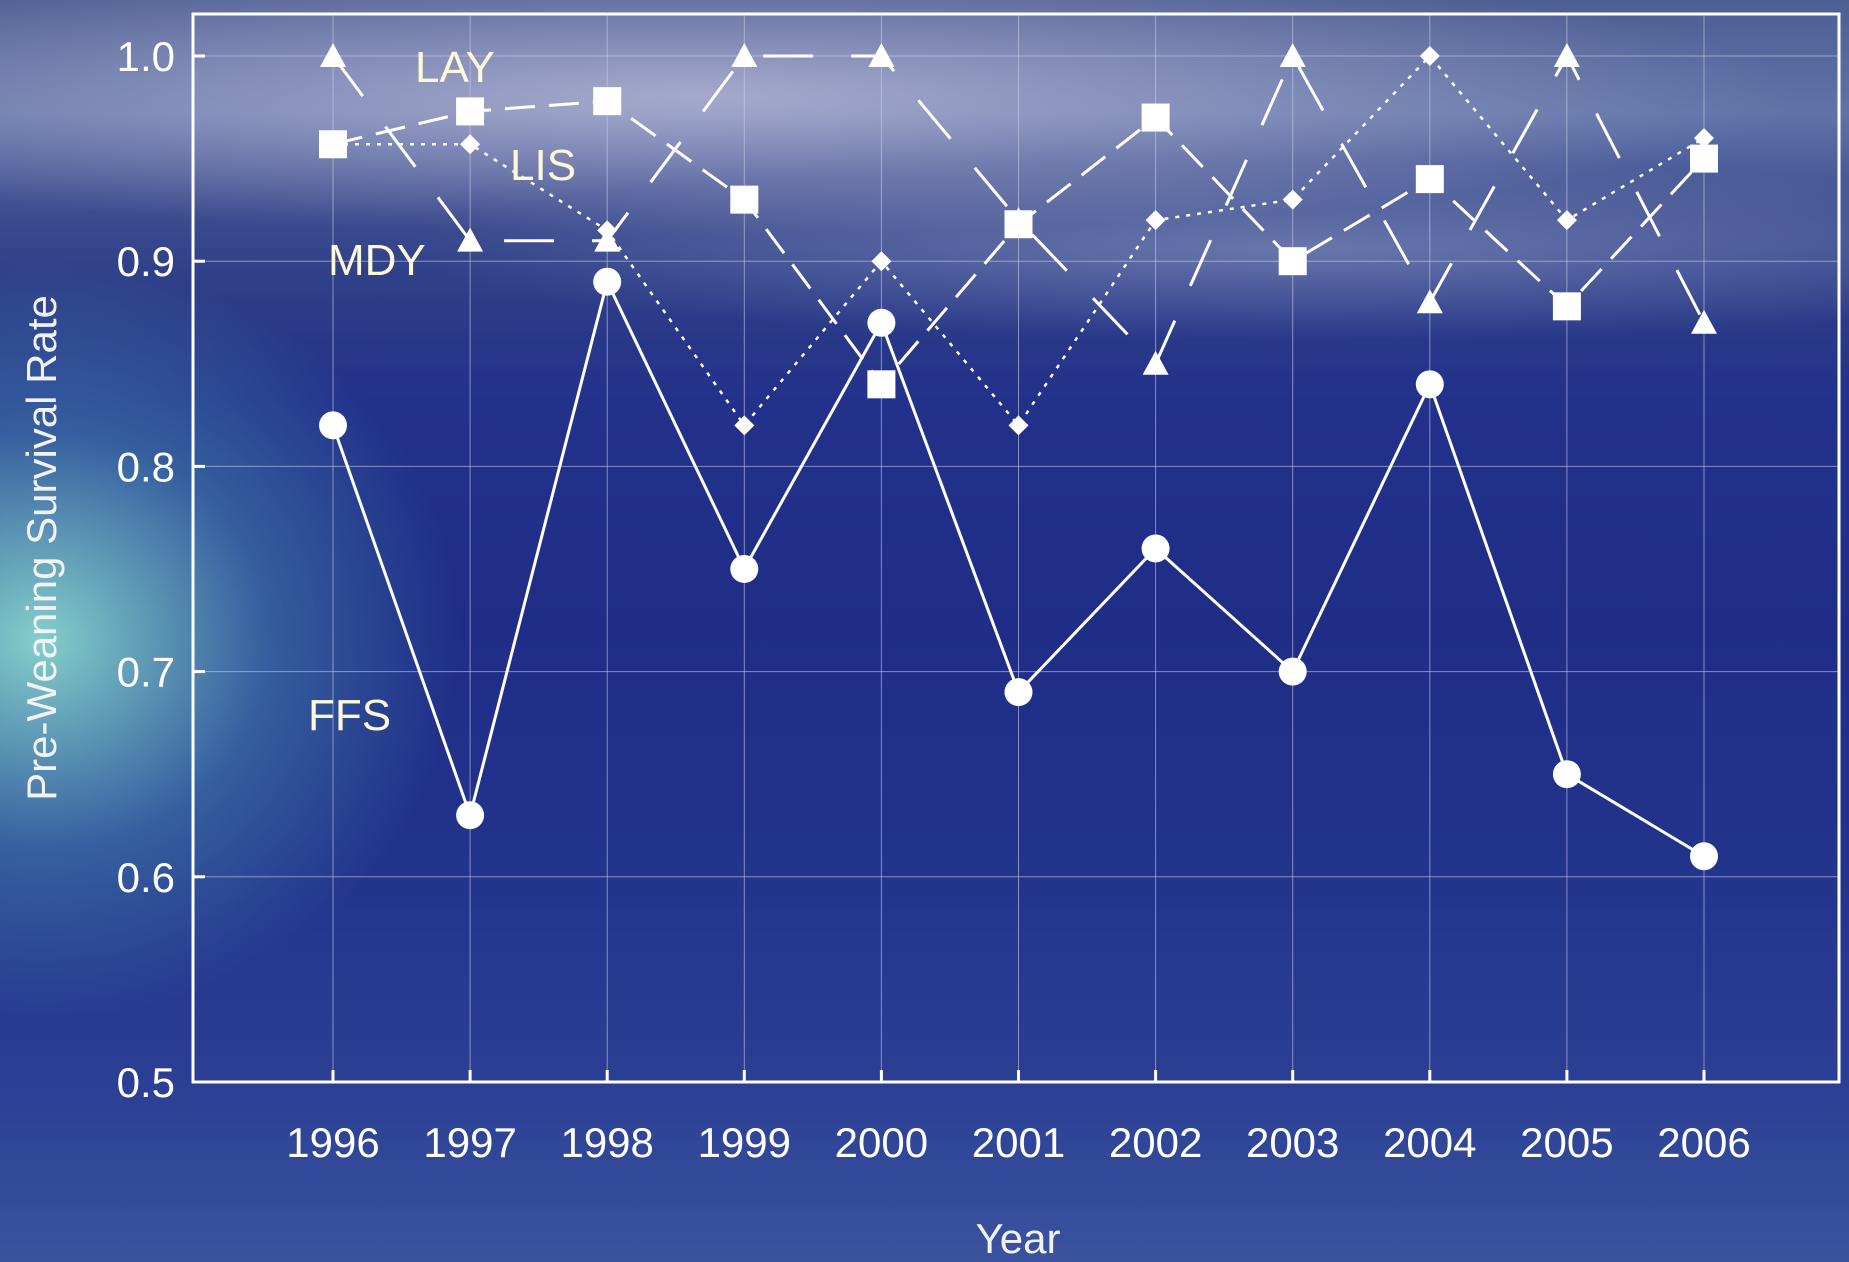 The width and height of the screenshot is (1849, 1262). What do you see at coordinates (543, 165) in the screenshot?
I see `series-label-lis: LIS` at bounding box center [543, 165].